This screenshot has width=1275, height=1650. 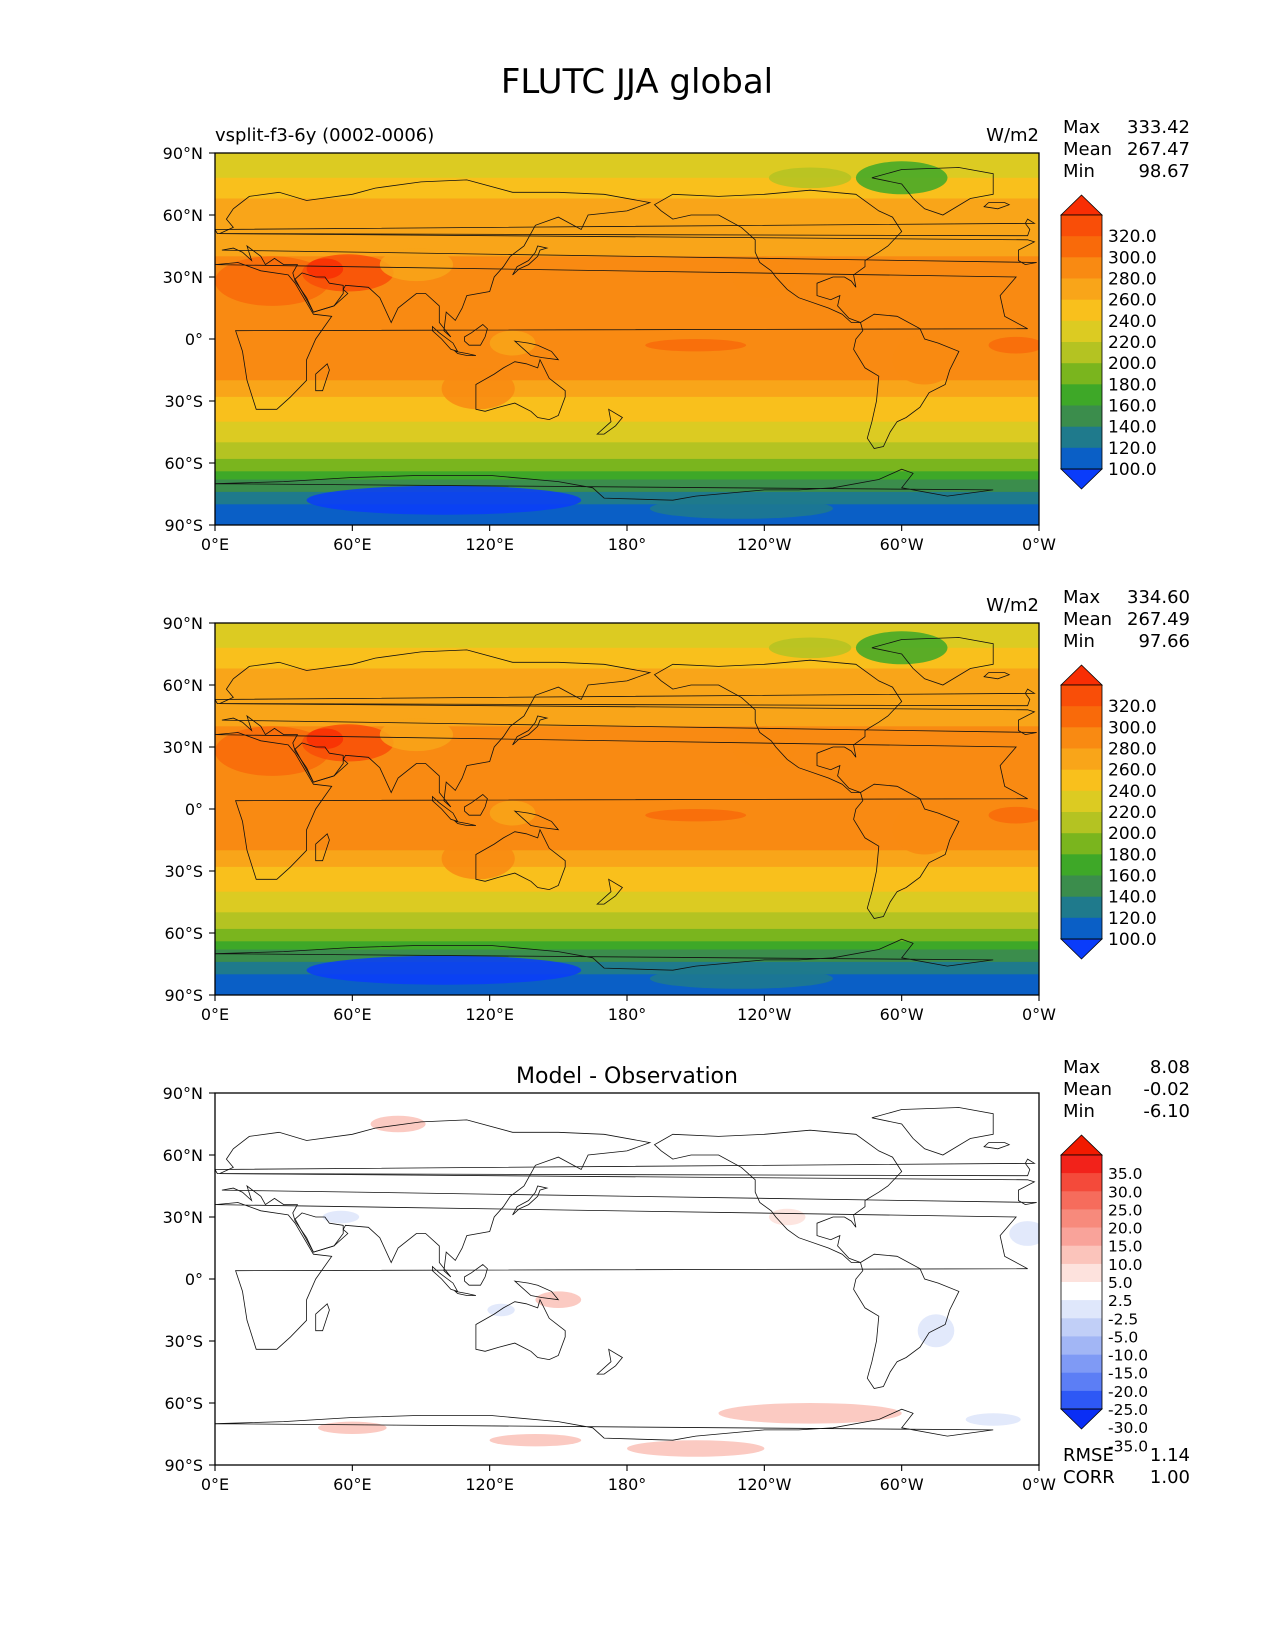 I want to click on stat-max-label: Max, so click(x=1082, y=597).